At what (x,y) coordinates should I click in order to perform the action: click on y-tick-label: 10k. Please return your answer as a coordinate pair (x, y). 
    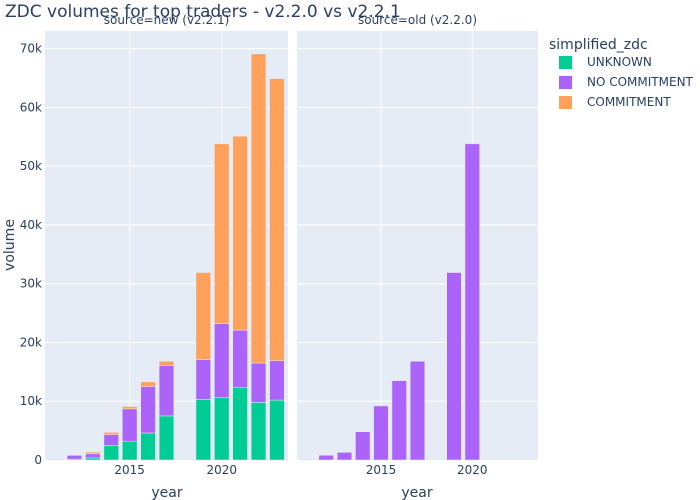
    Looking at the image, I should click on (31, 401).